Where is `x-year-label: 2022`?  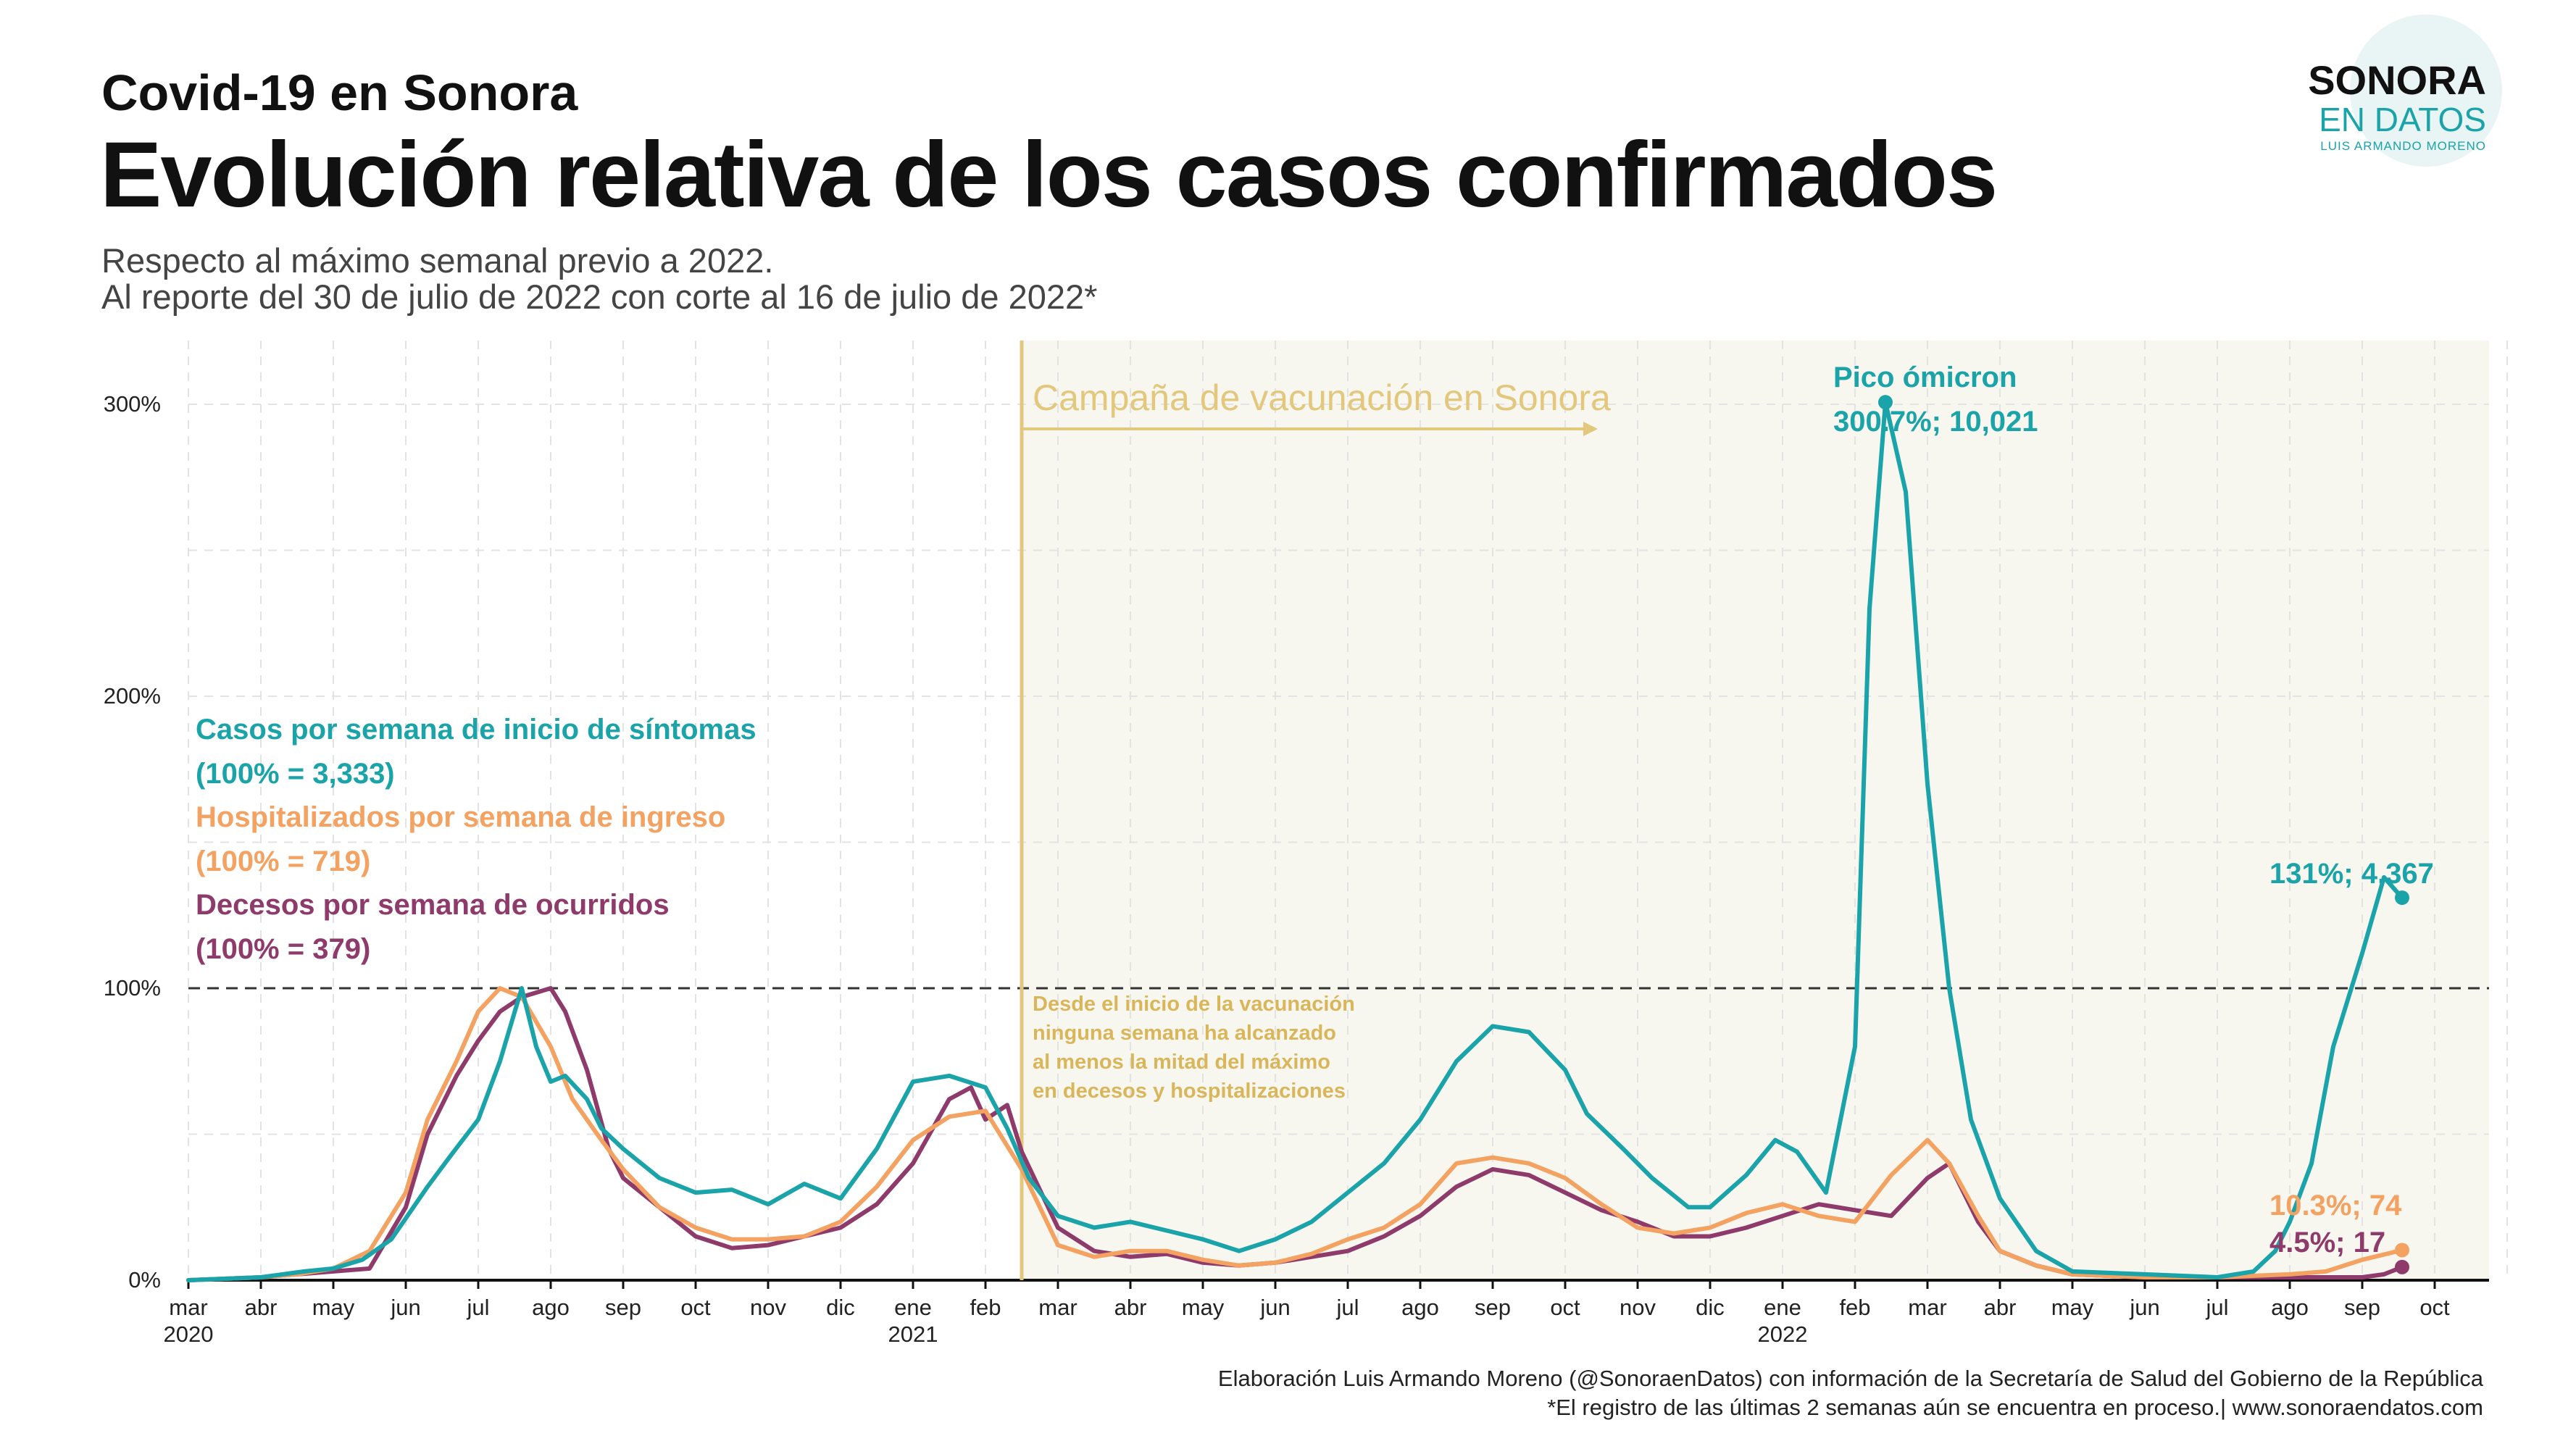
x-year-label: 2022 is located at coordinates (1783, 1334).